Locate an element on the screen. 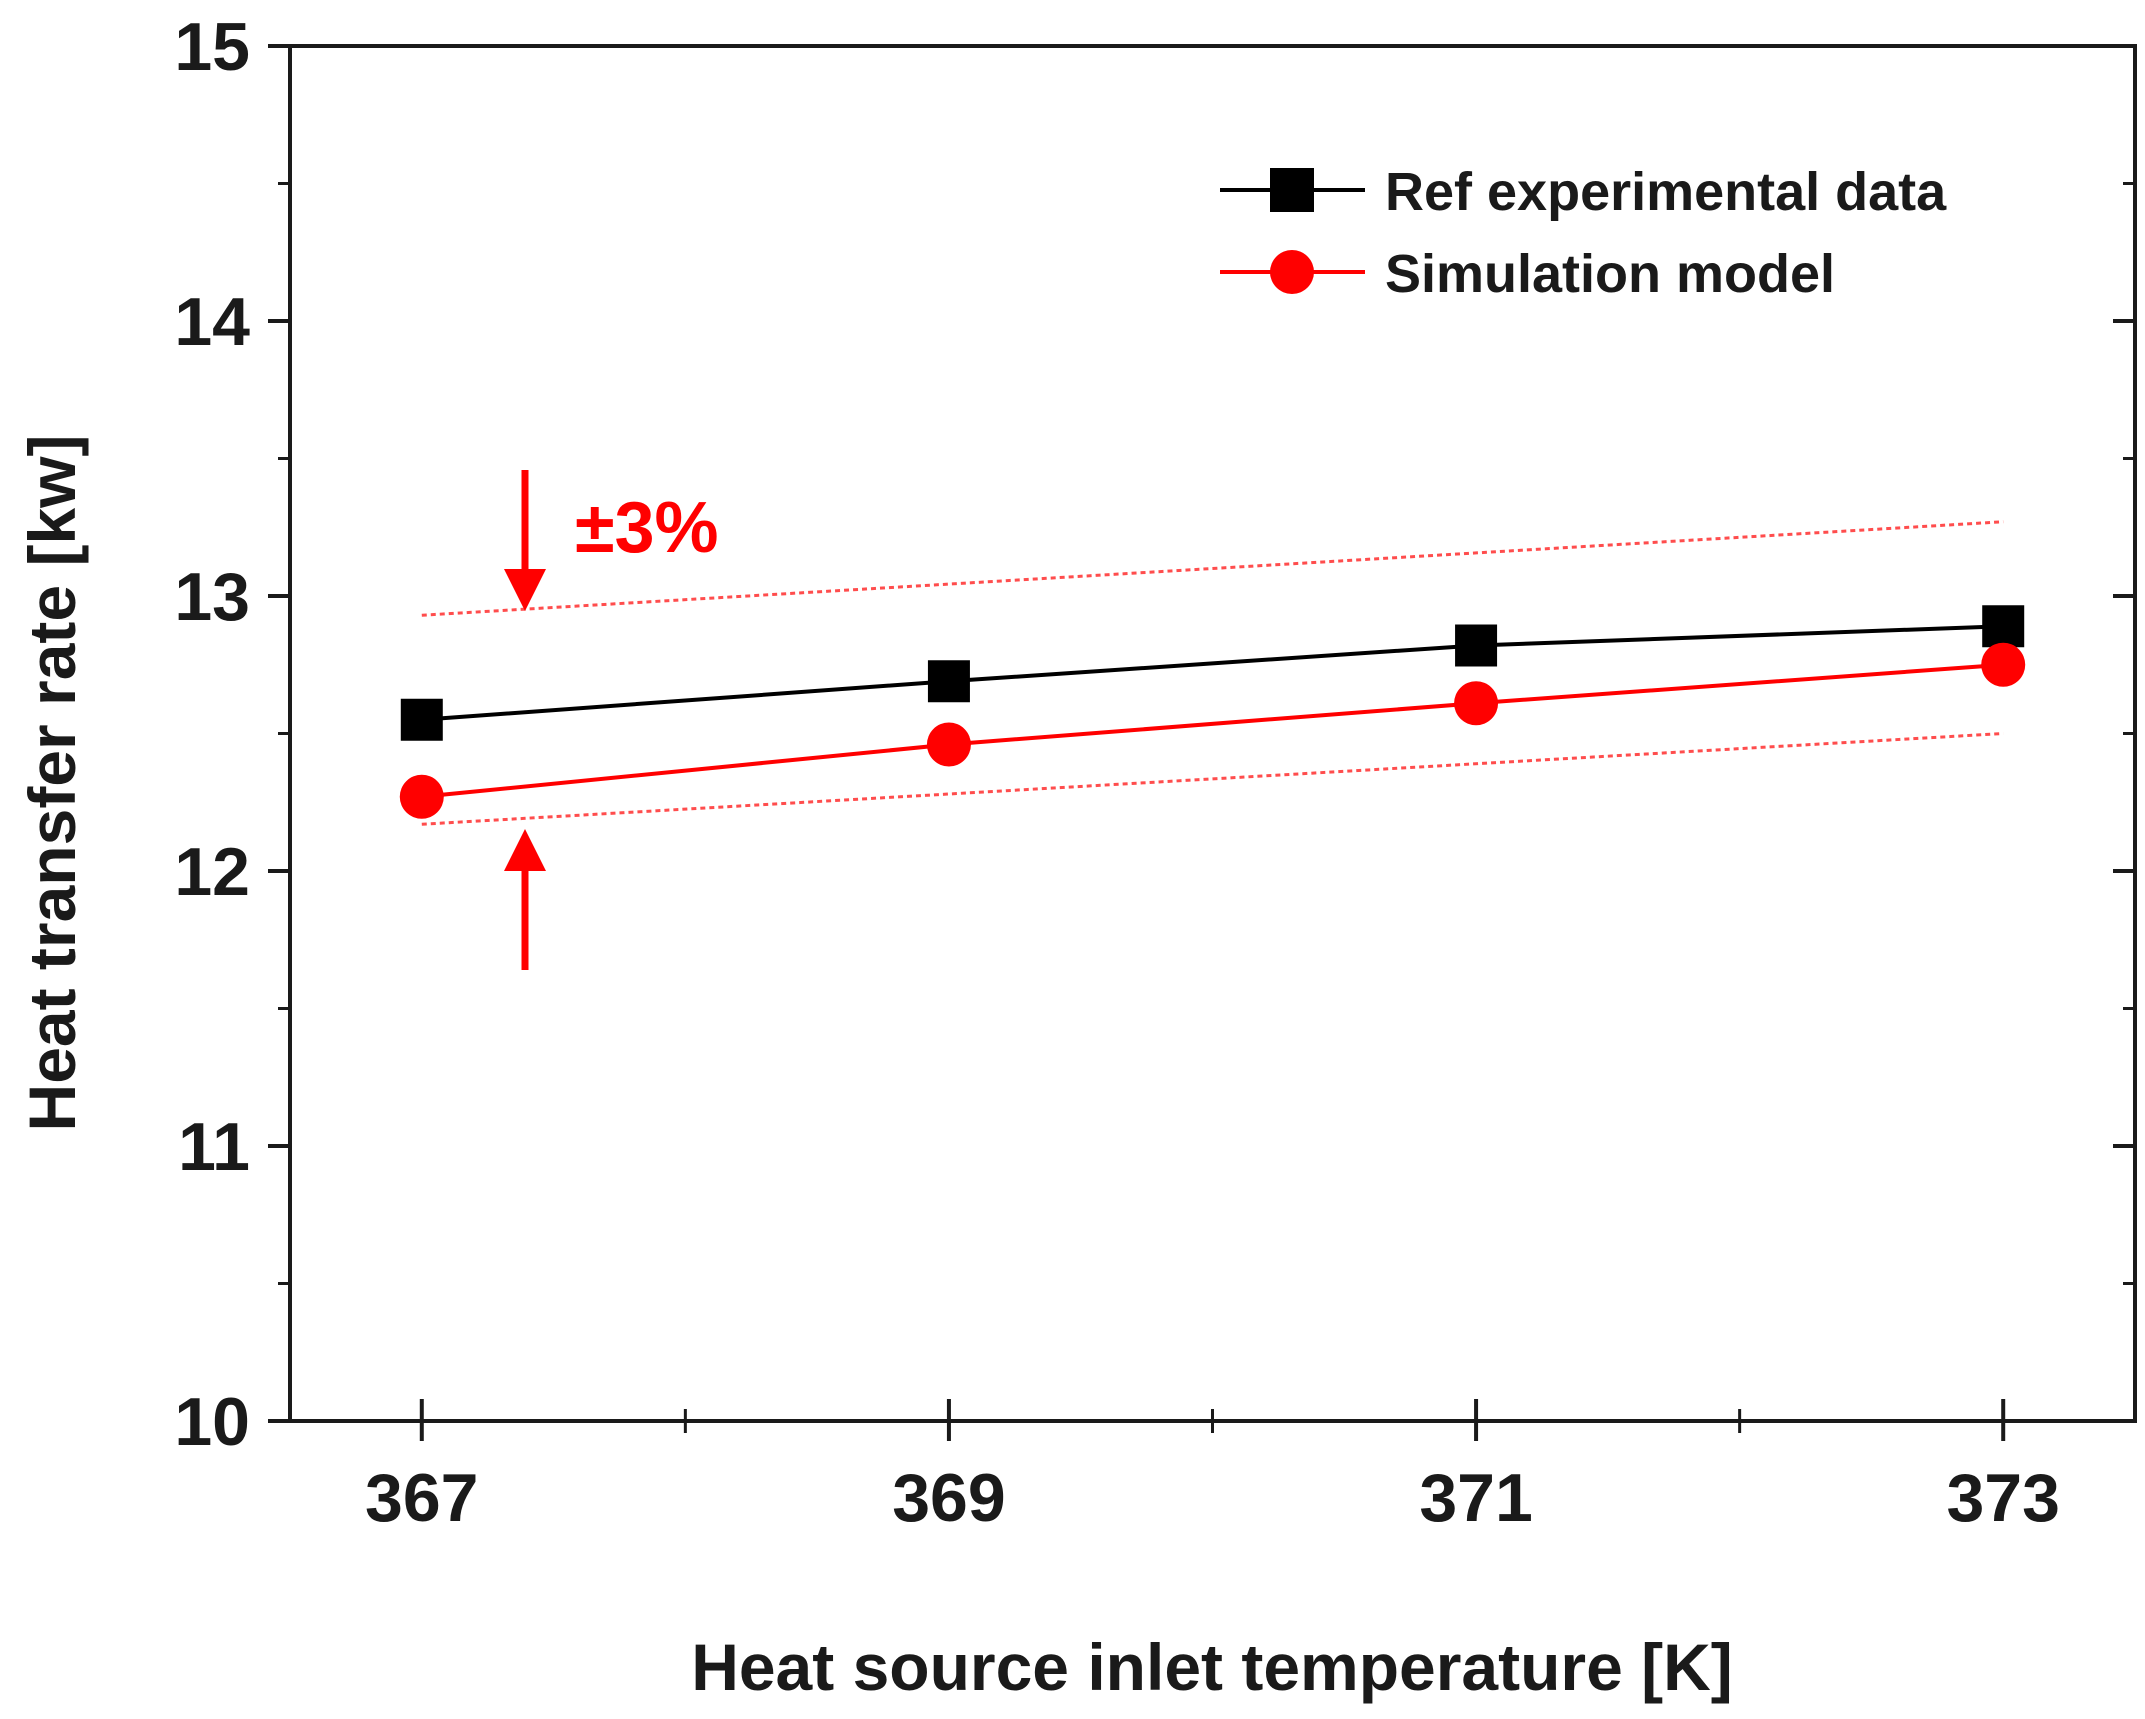 The width and height of the screenshot is (2145, 1719). legend-marker-circle is located at coordinates (1292, 272).